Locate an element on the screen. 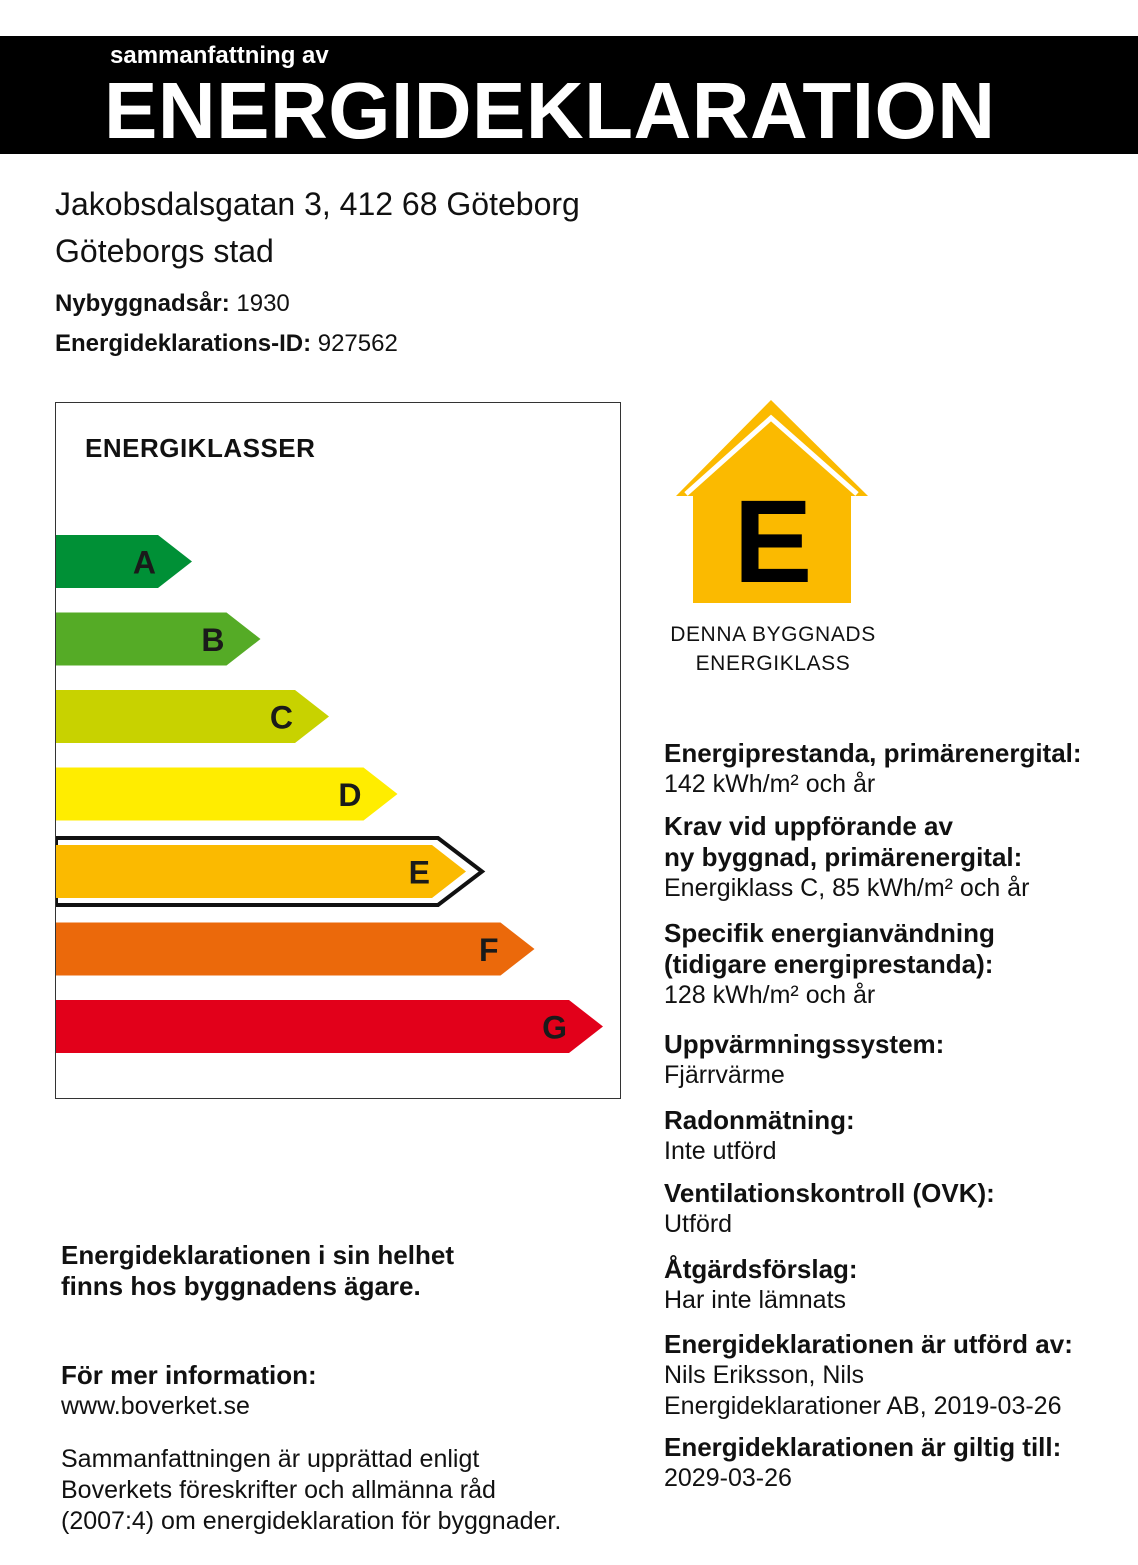 The height and width of the screenshot is (1565, 1138). requirement-label-2: ny byggnad, primärenergital: is located at coordinates (843, 857).